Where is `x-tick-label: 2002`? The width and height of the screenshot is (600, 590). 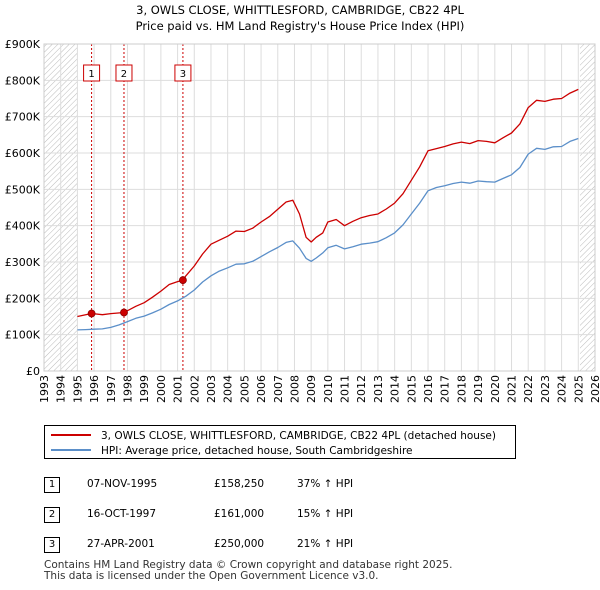 x-tick-label: 2002 is located at coordinates (194, 389).